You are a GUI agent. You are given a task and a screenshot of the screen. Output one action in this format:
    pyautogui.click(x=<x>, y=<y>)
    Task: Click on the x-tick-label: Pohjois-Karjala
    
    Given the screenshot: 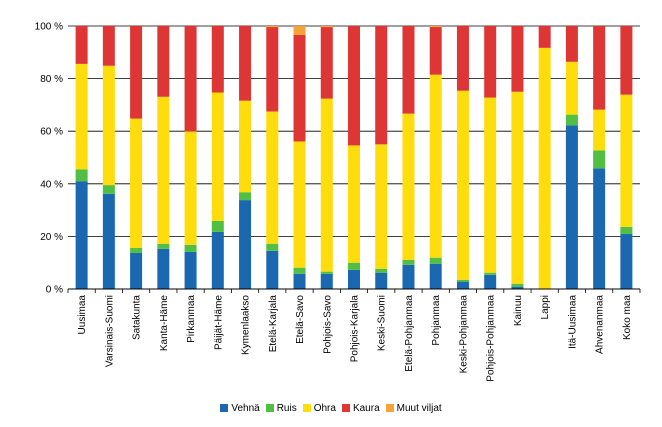 What is the action you would take?
    pyautogui.click(x=355, y=329)
    